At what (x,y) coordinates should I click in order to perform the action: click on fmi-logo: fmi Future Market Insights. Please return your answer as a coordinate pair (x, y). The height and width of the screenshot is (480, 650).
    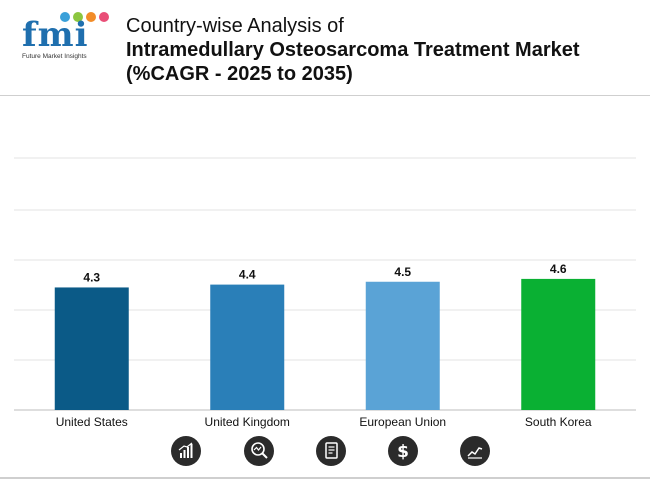
    Looking at the image, I should click on (66, 38).